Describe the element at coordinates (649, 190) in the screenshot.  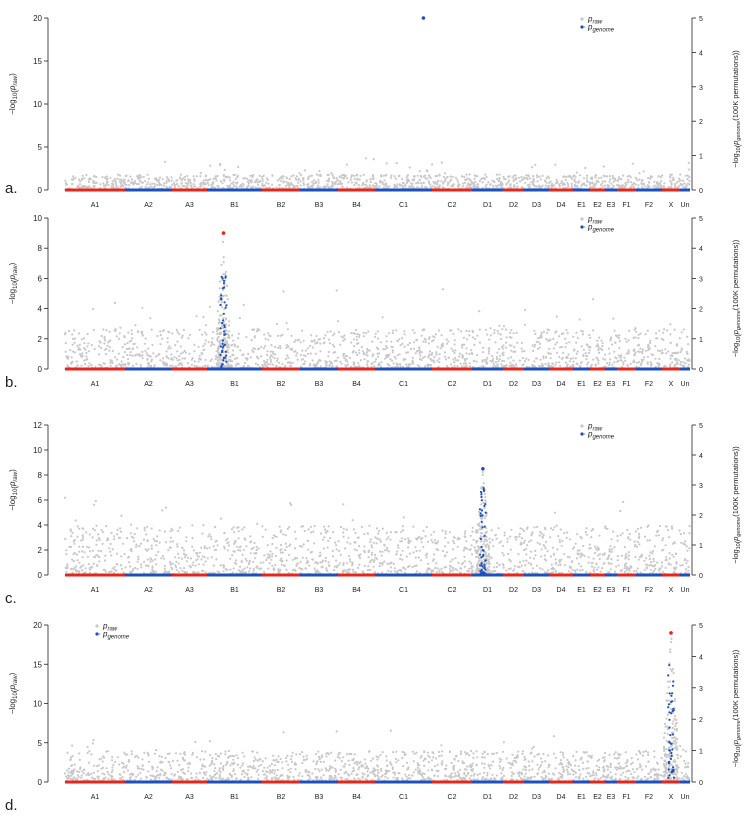
I see `chrom-bar-F2` at that location.